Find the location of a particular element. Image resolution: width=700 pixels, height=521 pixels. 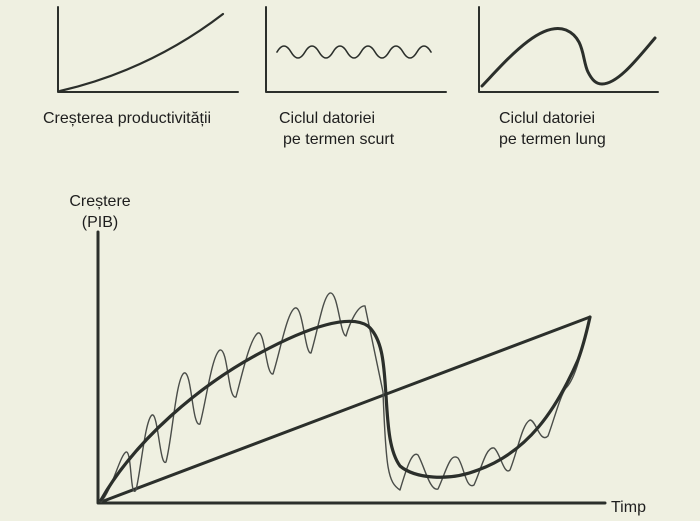

y-axis-label-line-2: (PIB) is located at coordinates (100, 222).